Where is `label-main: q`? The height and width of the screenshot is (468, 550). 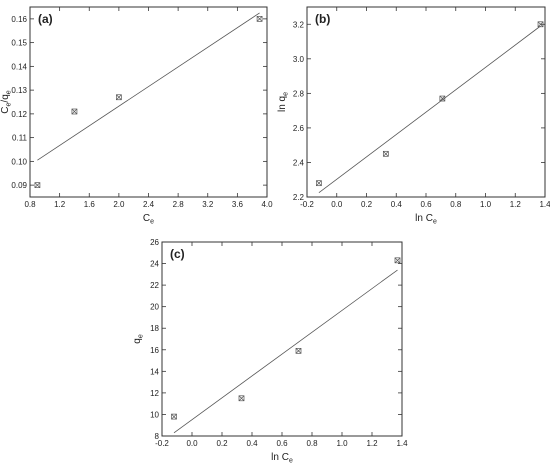 label-main: q is located at coordinates (137, 341).